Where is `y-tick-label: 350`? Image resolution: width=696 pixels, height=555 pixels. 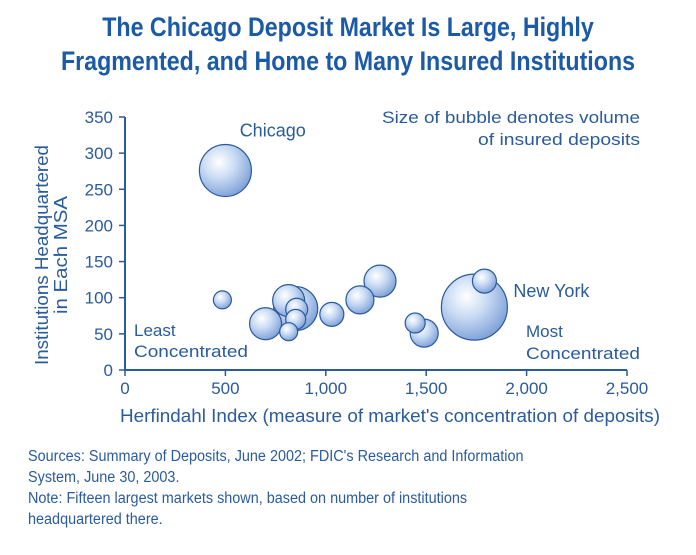
y-tick-label: 350 is located at coordinates (99, 117).